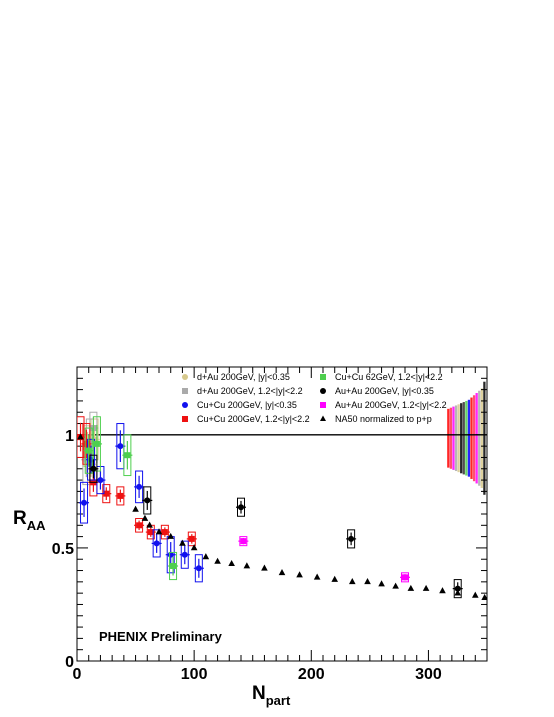  What do you see at coordinates (278, 700) in the screenshot?
I see `x-axis-title-sub: part` at bounding box center [278, 700].